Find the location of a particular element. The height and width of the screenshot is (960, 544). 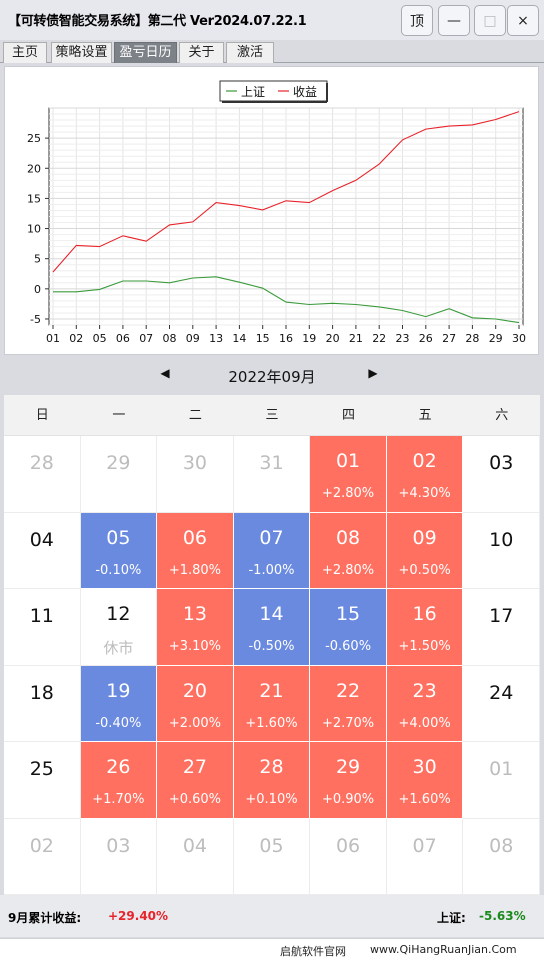

calendar-day-cell: 07 -1.00% is located at coordinates (272, 550).